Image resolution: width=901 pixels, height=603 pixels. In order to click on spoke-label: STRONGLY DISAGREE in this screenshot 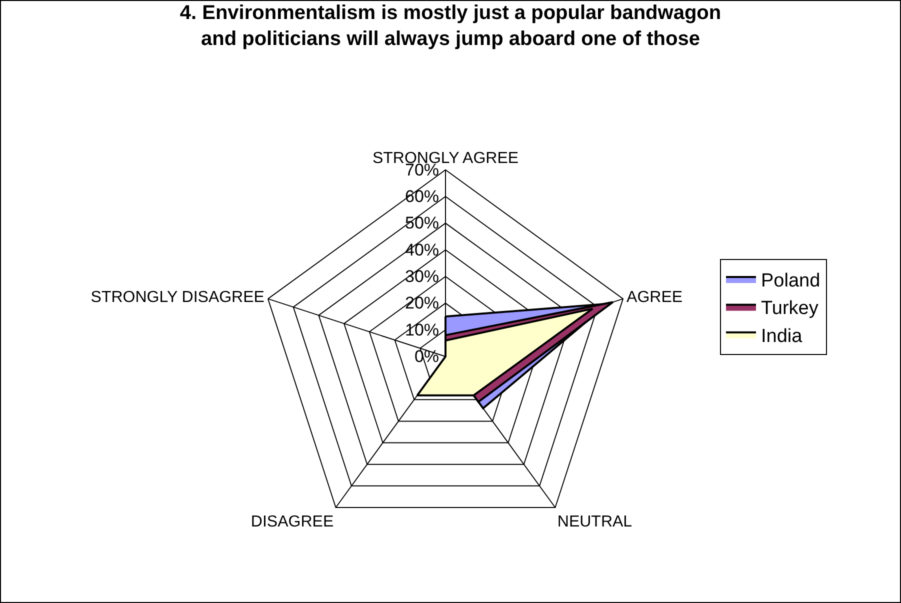, I will do `click(177, 297)`.